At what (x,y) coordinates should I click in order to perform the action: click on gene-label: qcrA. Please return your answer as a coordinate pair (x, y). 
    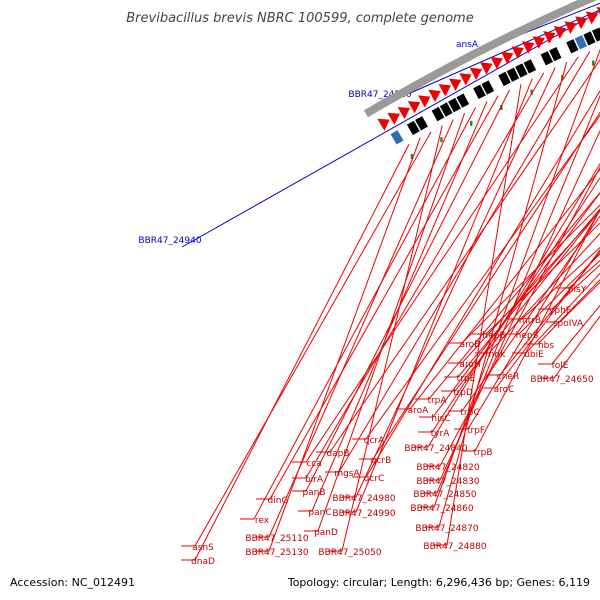
    Looking at the image, I should click on (374, 441).